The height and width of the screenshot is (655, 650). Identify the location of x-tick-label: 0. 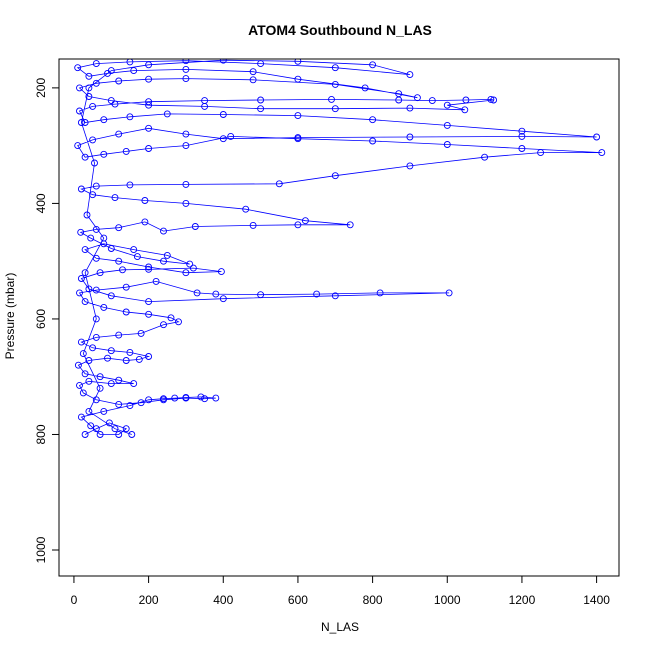
(74, 600).